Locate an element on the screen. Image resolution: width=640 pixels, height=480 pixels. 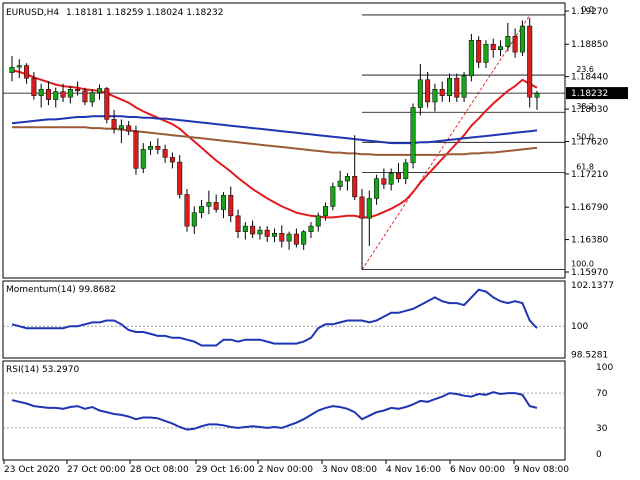
xtick-label: 28 Oct 08:00 is located at coordinates (159, 470).